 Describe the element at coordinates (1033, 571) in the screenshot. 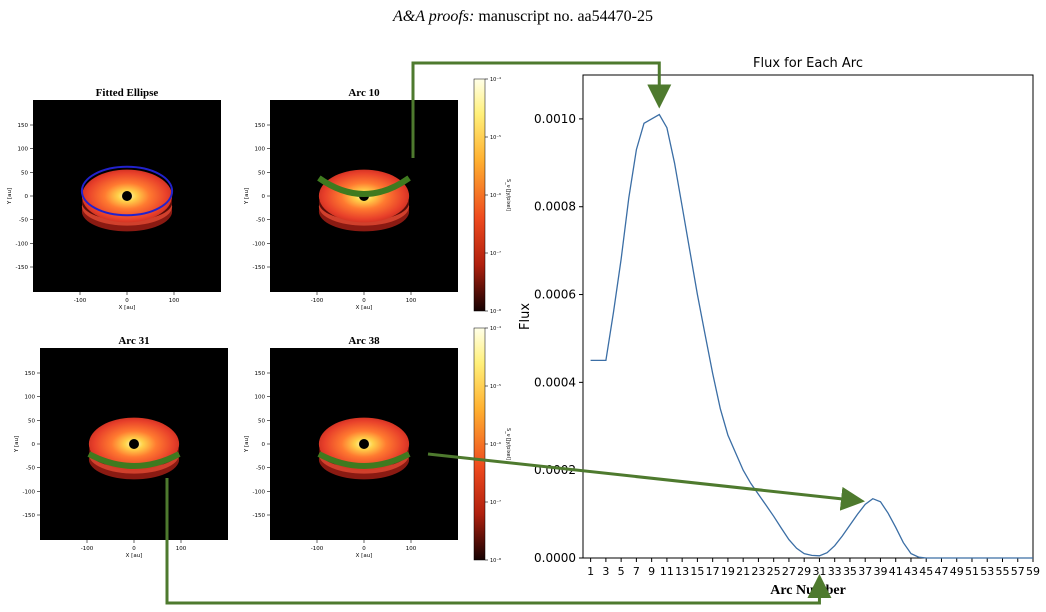

I see `x-tick-label: 59` at that location.